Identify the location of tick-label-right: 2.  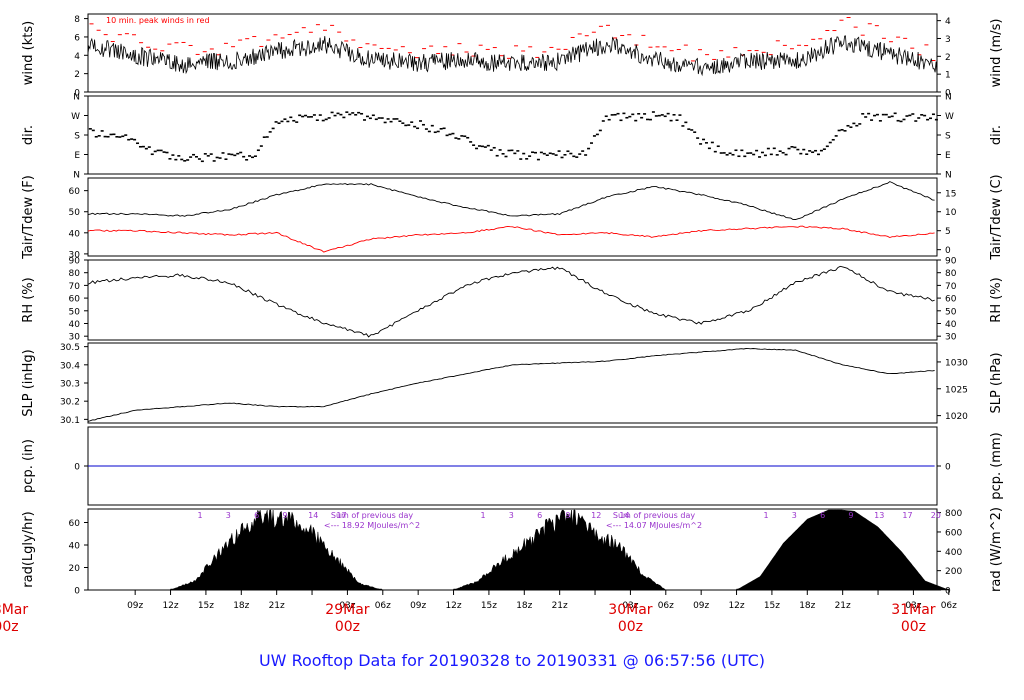
(948, 58).